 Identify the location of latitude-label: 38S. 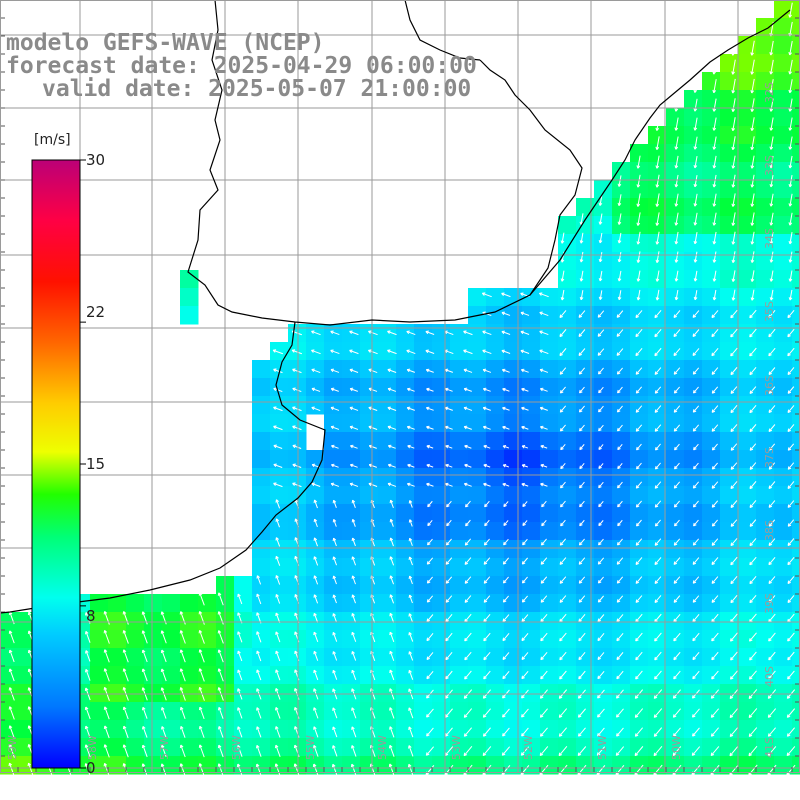
(769, 530).